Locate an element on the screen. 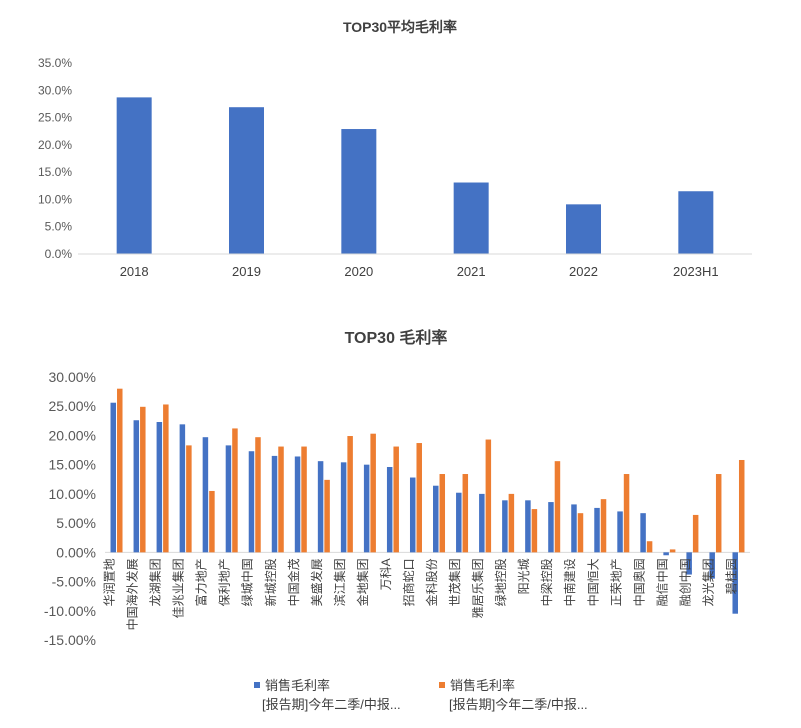 Image resolution: width=801 pixels, height=728 pixels. y-tick-label: 5.00% is located at coordinates (76, 523).